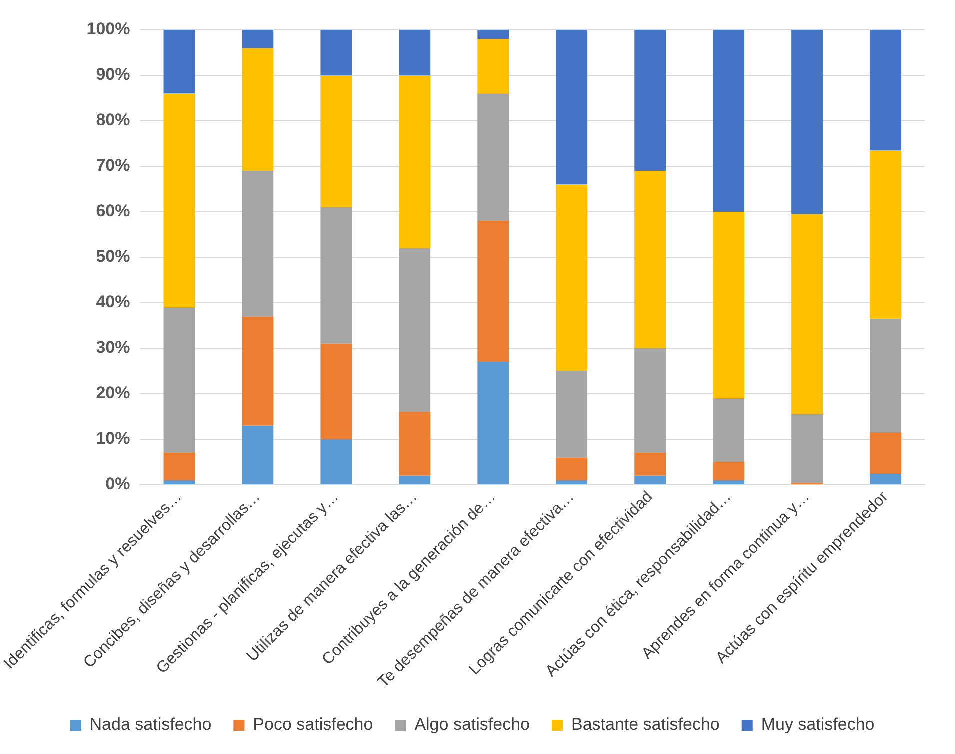 This screenshot has height=754, width=955. Describe the element at coordinates (151, 724) in the screenshot. I see `legend-label: Nada satisfecho` at that location.